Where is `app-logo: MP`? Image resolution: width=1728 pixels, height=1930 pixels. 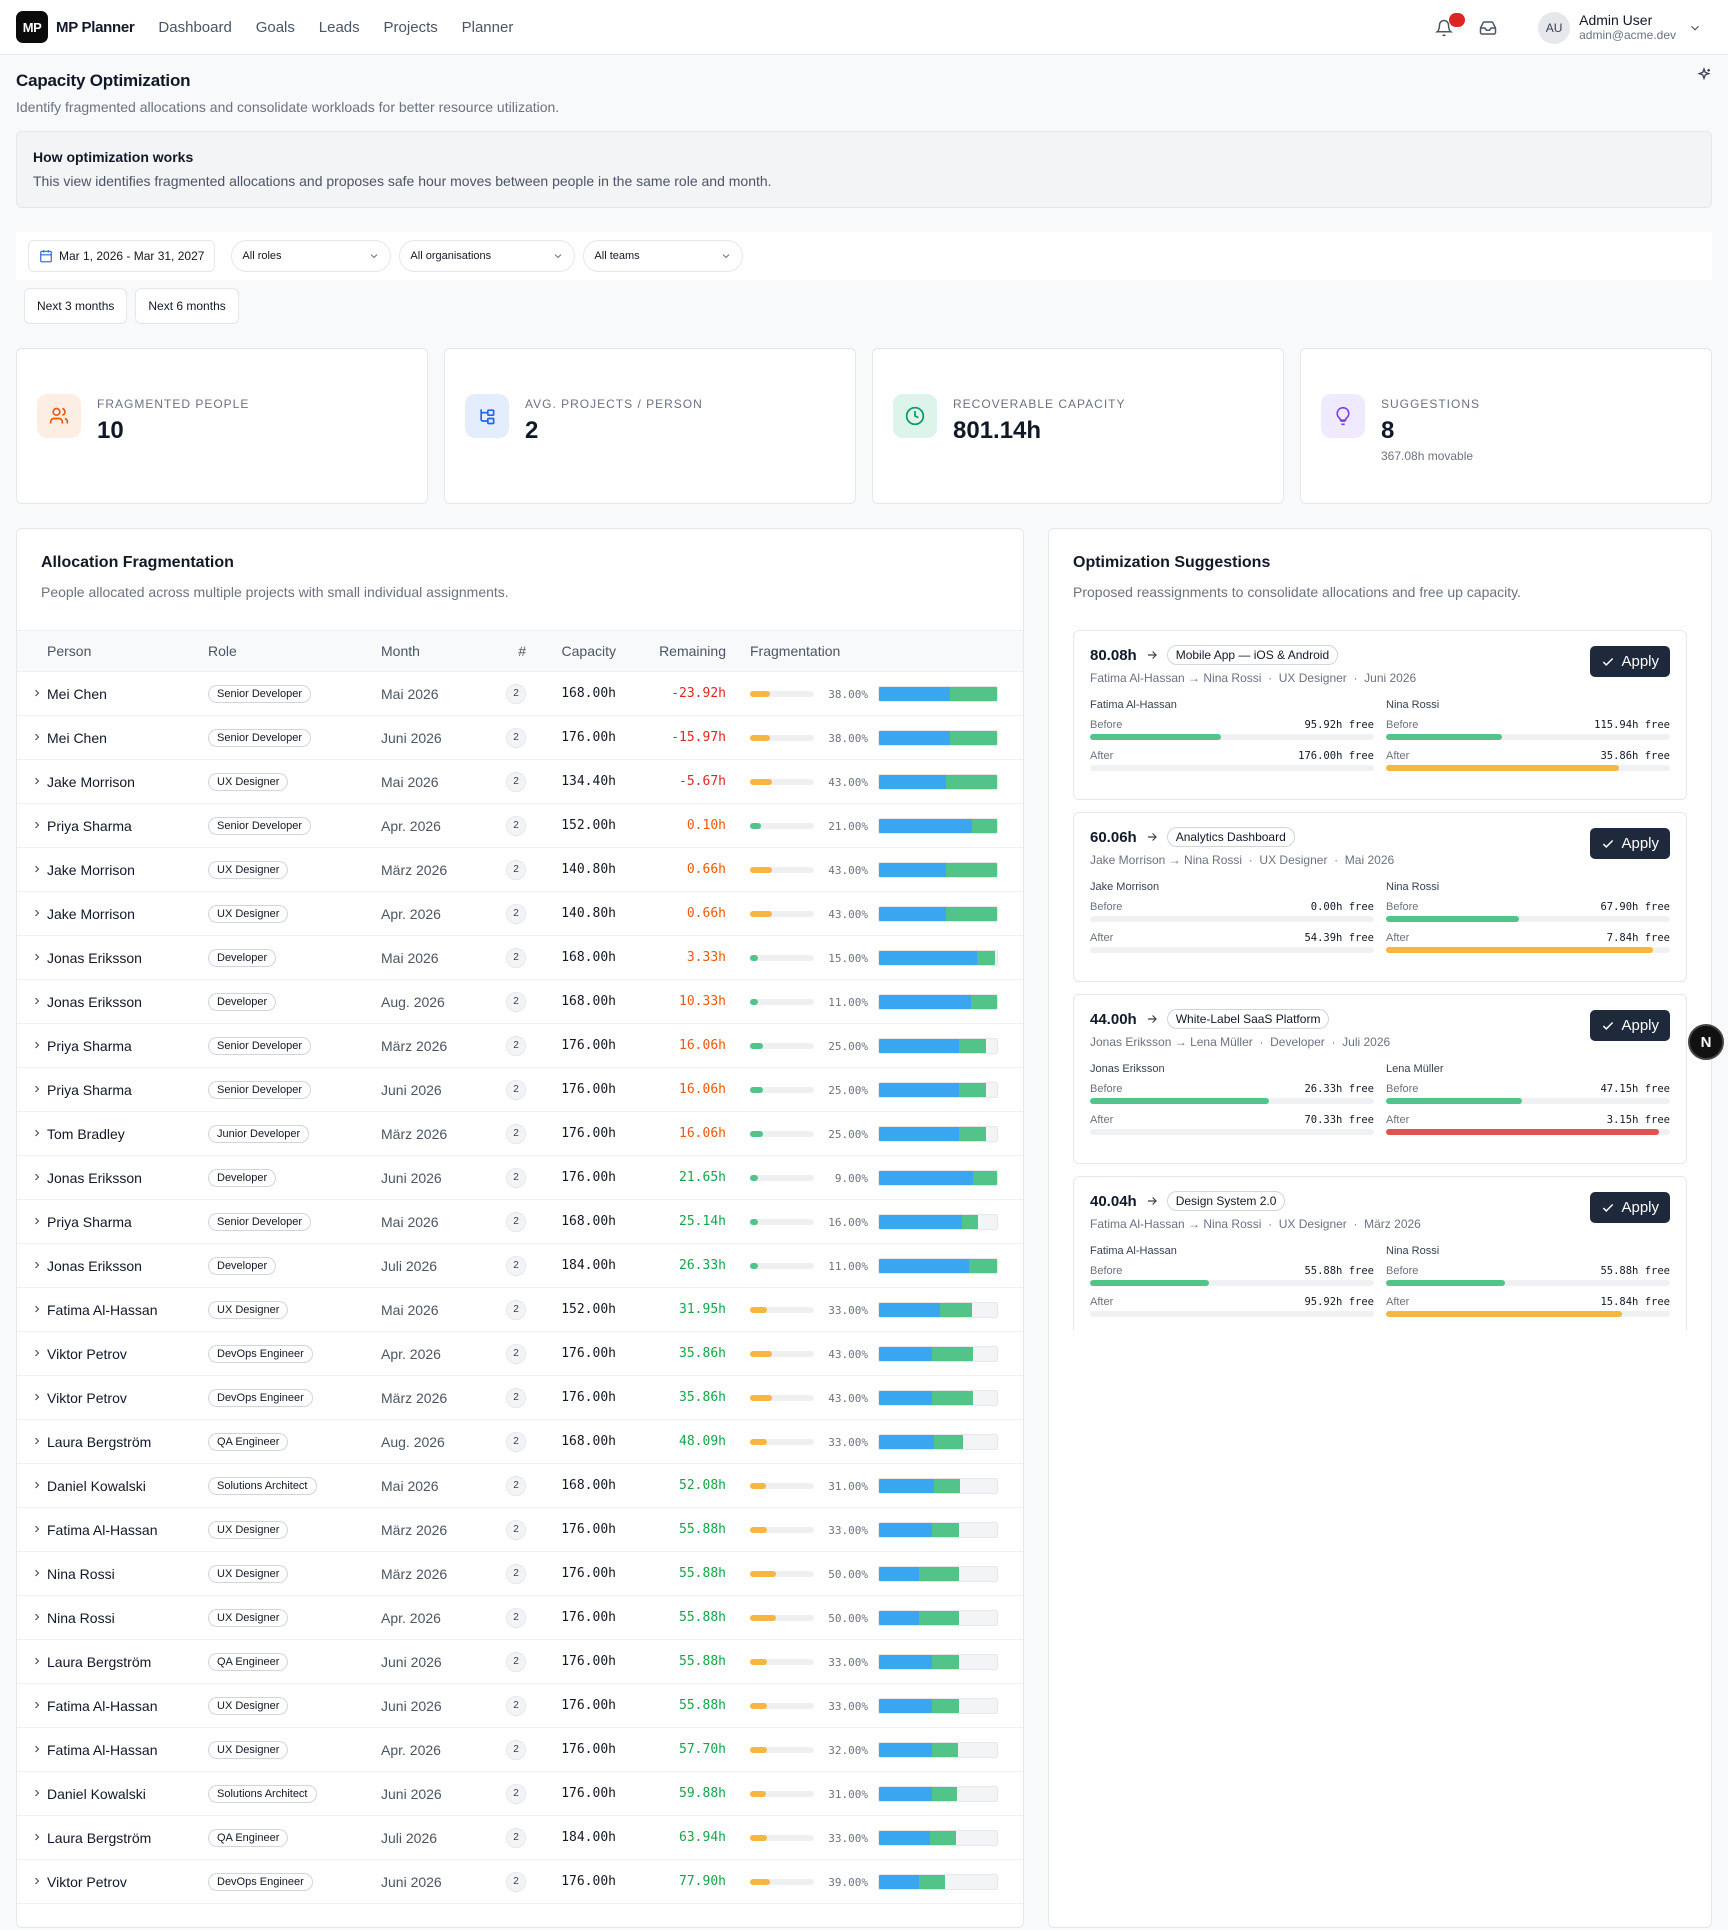 app-logo: MP is located at coordinates (32, 27).